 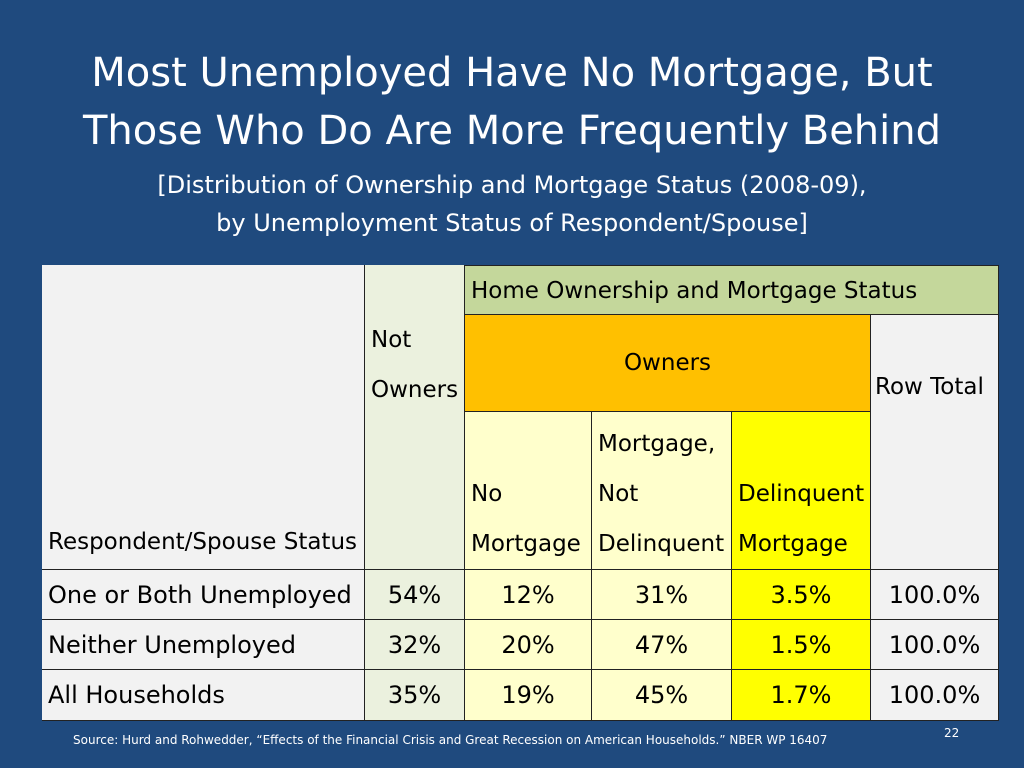 I want to click on not-owners-top, so click(x=415, y=290).